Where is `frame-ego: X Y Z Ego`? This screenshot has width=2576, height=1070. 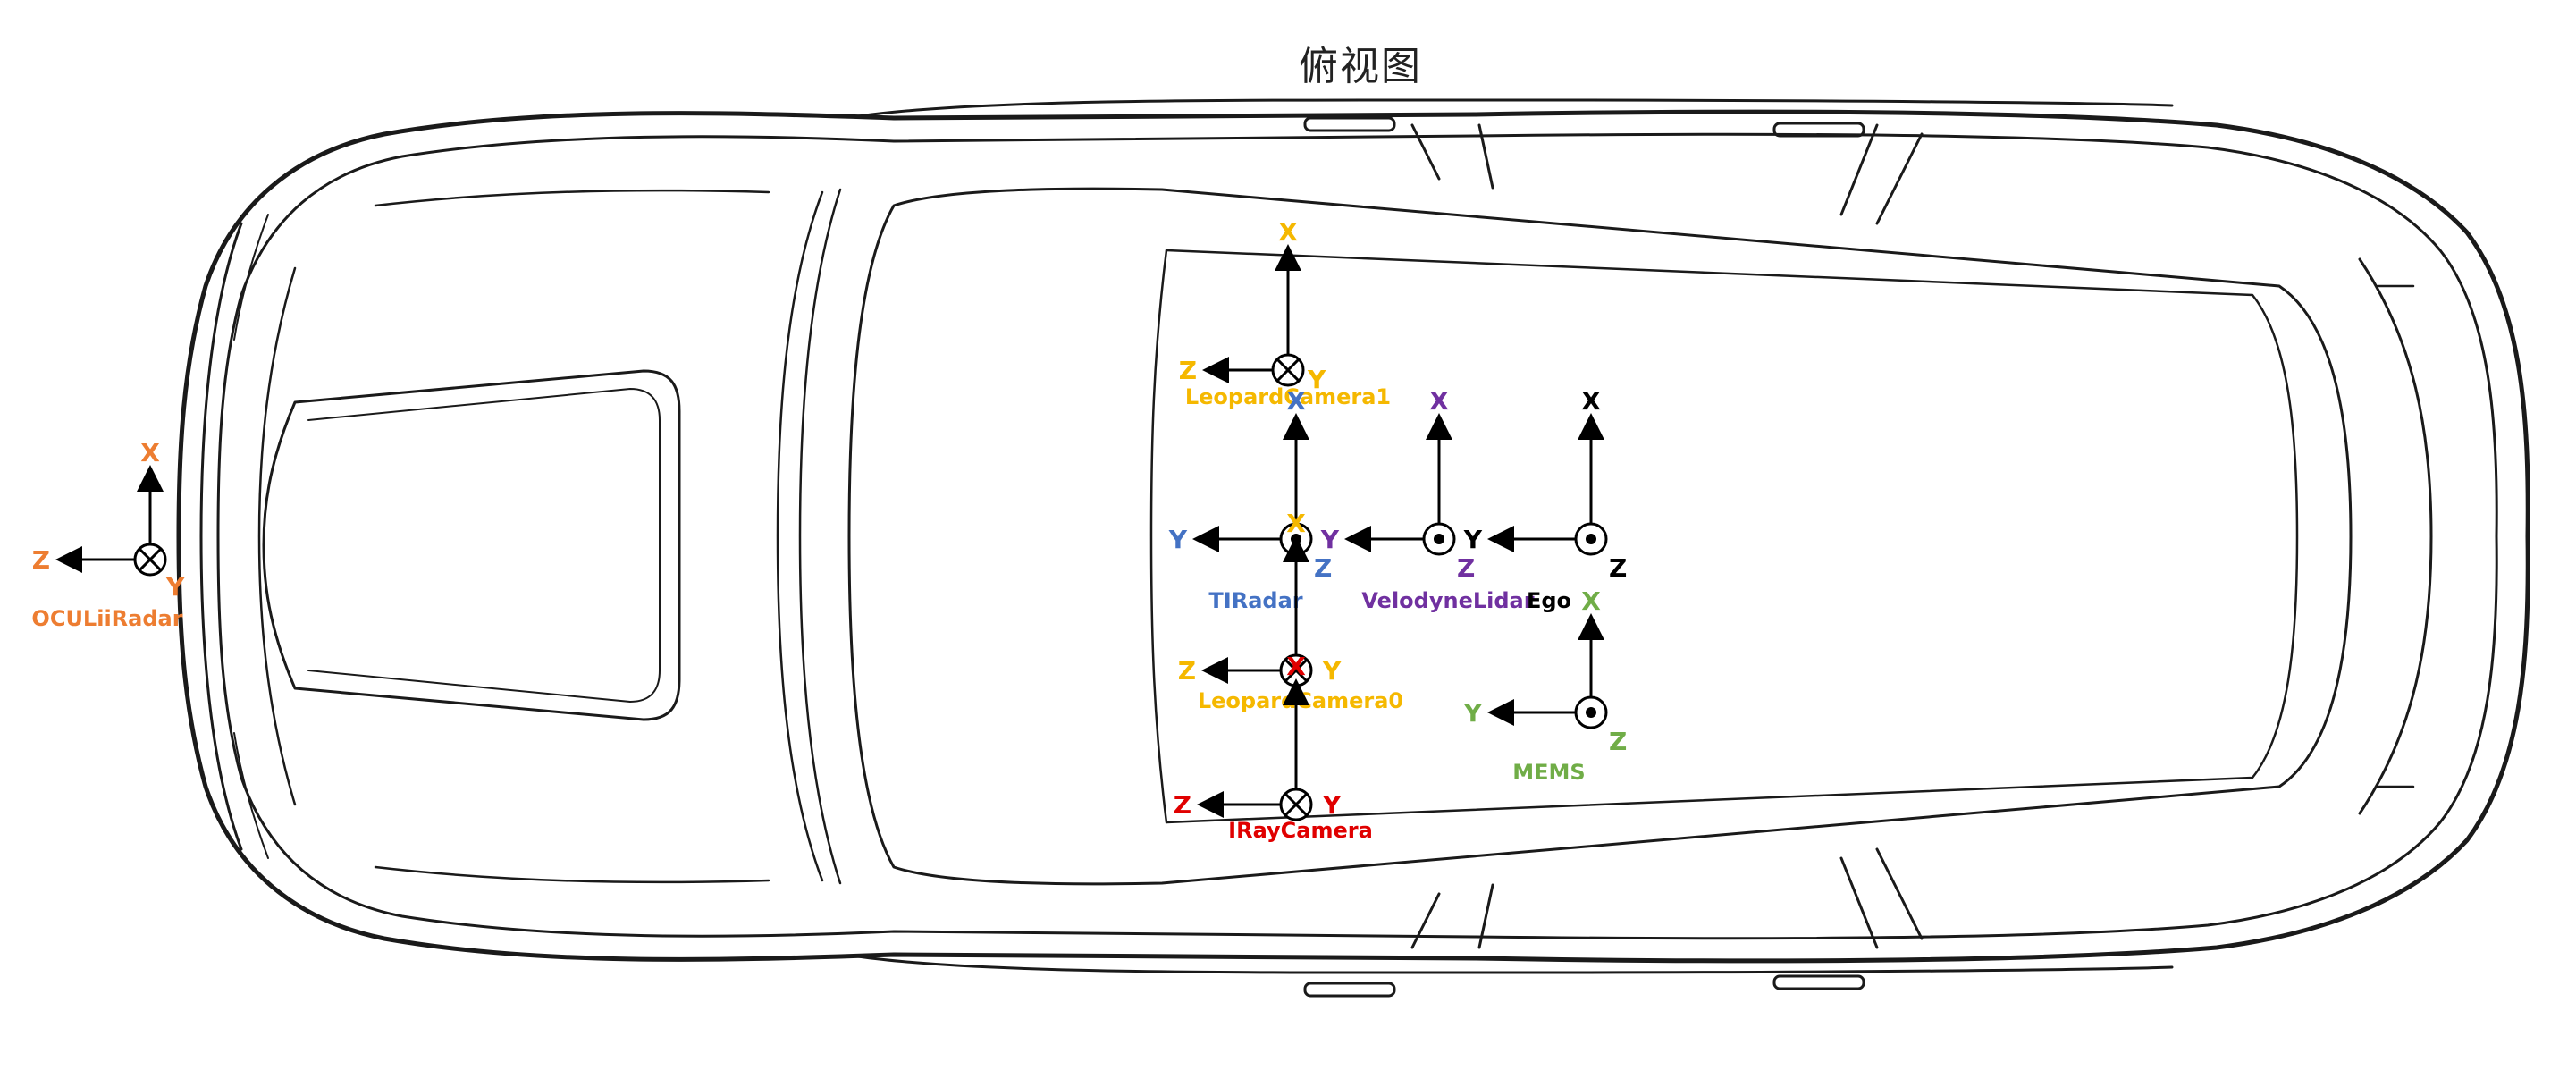 frame-ego: X Y Z Ego is located at coordinates (1546, 499).